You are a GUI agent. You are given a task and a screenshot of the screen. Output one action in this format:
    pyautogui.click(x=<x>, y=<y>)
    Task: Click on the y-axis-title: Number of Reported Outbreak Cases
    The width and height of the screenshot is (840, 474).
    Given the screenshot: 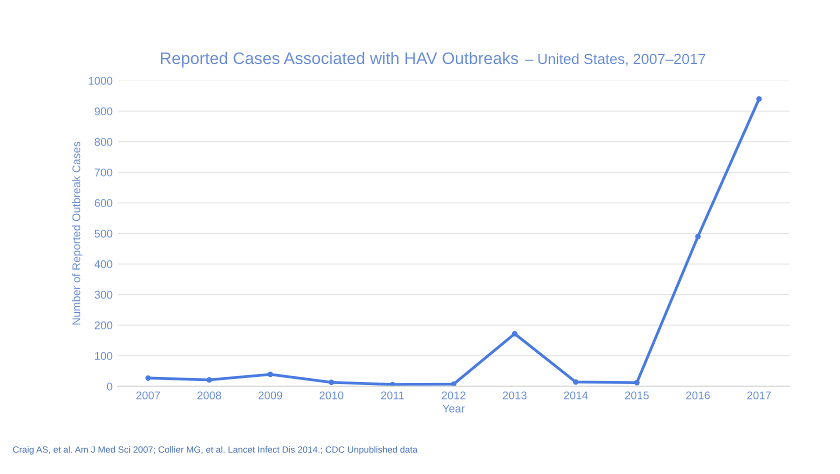 What is the action you would take?
    pyautogui.click(x=77, y=233)
    